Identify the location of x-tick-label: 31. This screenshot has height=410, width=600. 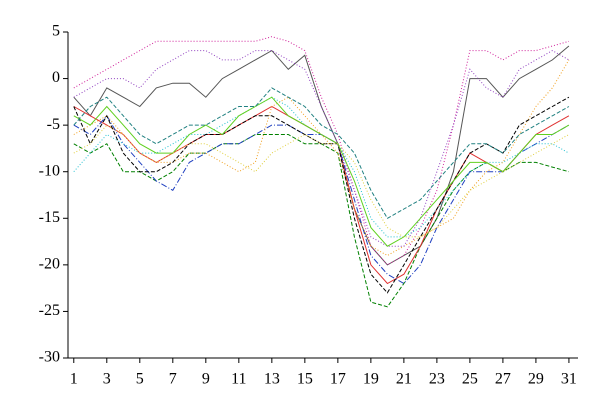
(569, 379).